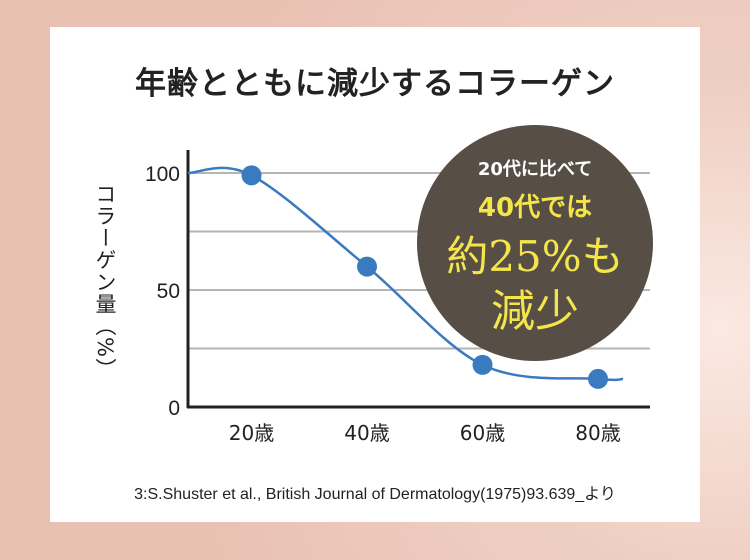 This screenshot has height=560, width=750. Describe the element at coordinates (251, 433) in the screenshot. I see `x-tick-label: 20歳` at that location.